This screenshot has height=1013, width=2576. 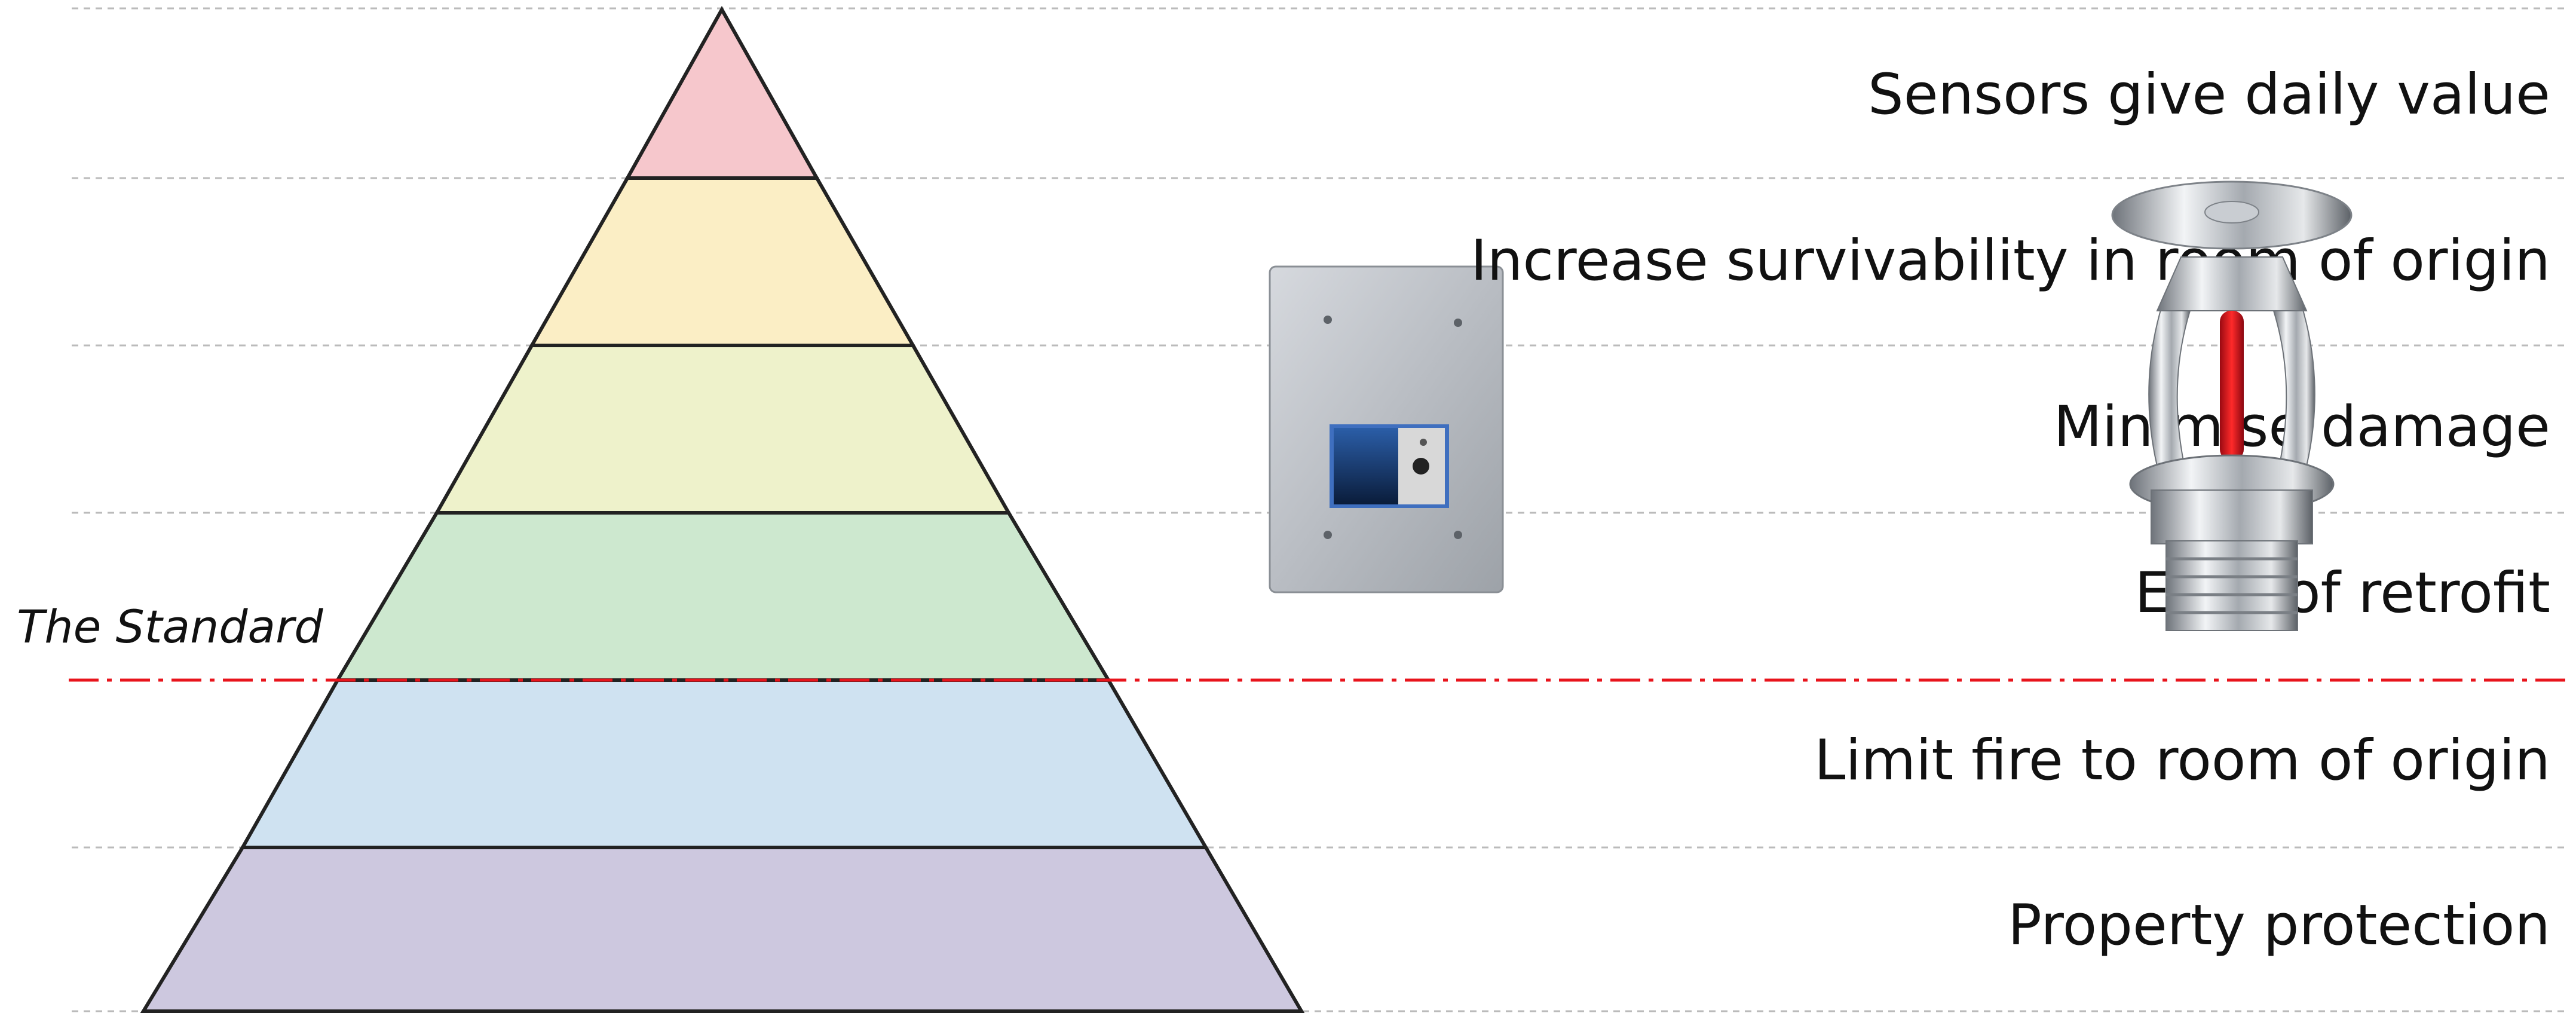 I want to click on pyramid-tier-sensors, so click(x=722, y=92).